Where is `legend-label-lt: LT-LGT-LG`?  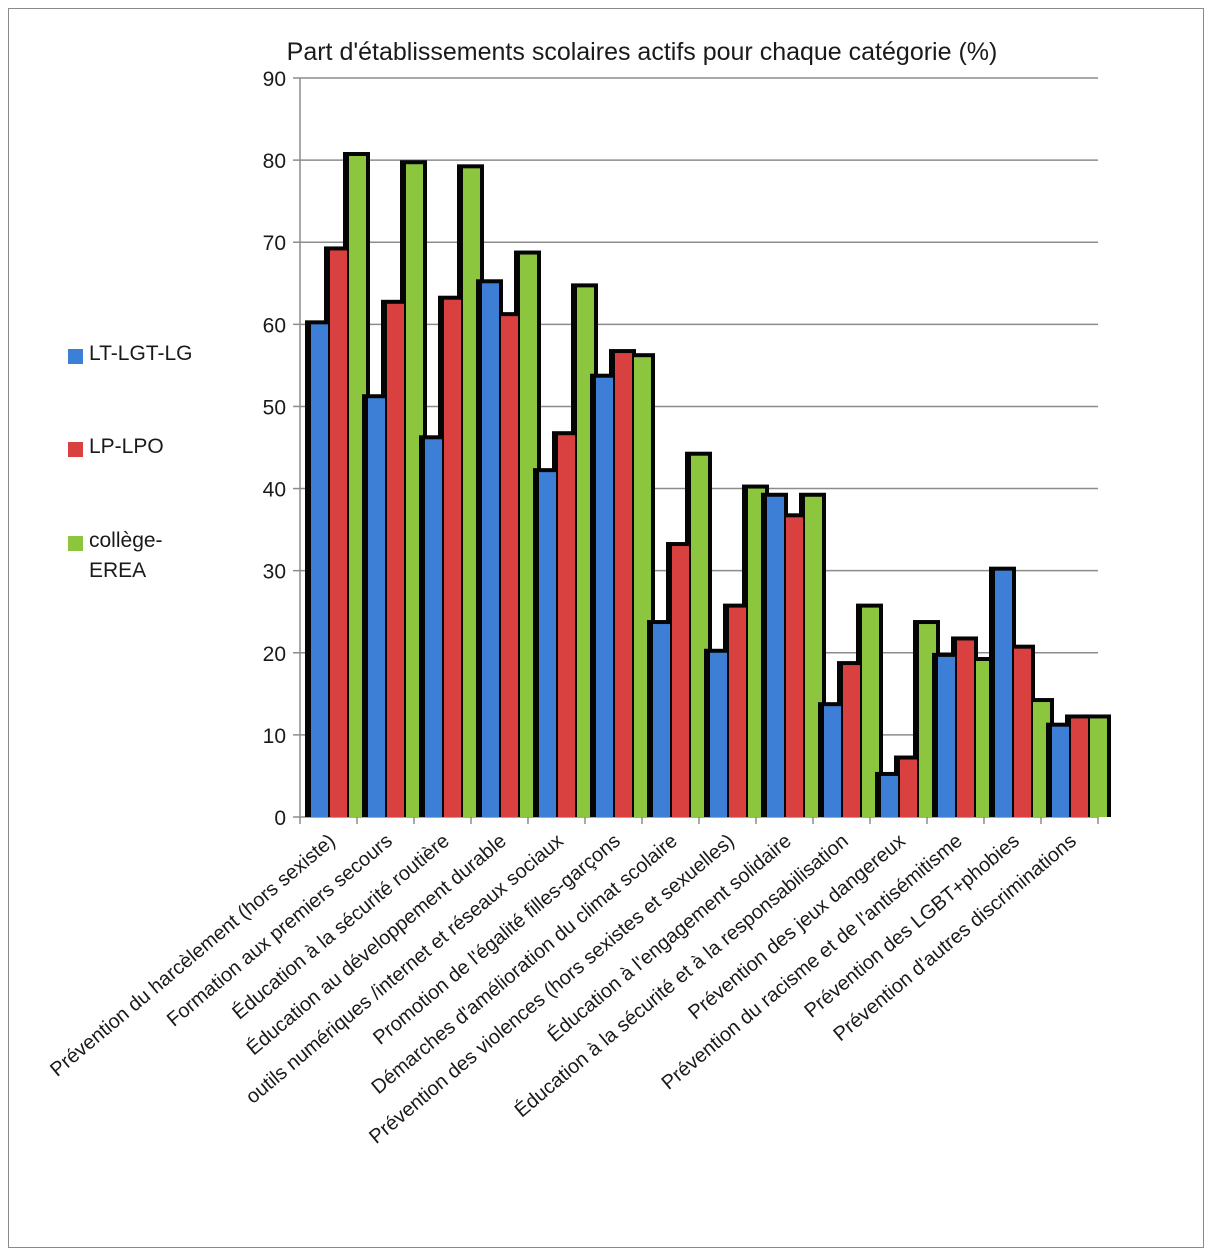
legend-label-lt: LT-LGT-LG is located at coordinates (141, 353).